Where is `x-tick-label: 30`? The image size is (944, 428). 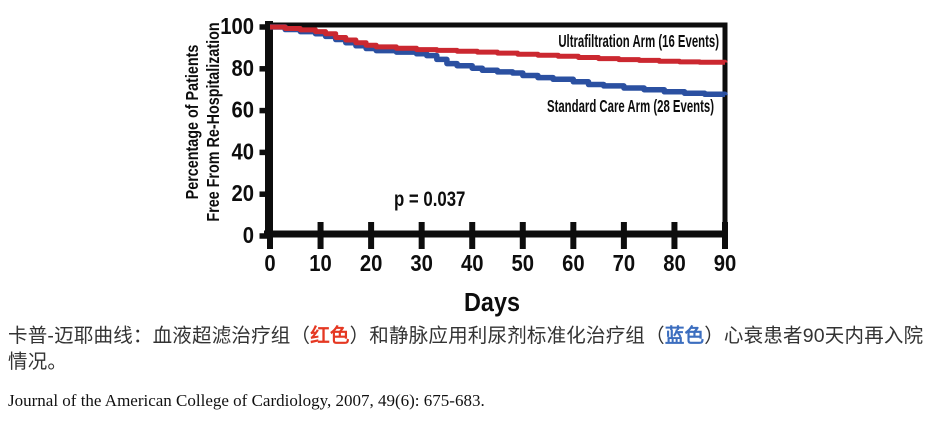
x-tick-label: 30 is located at coordinates (421, 263).